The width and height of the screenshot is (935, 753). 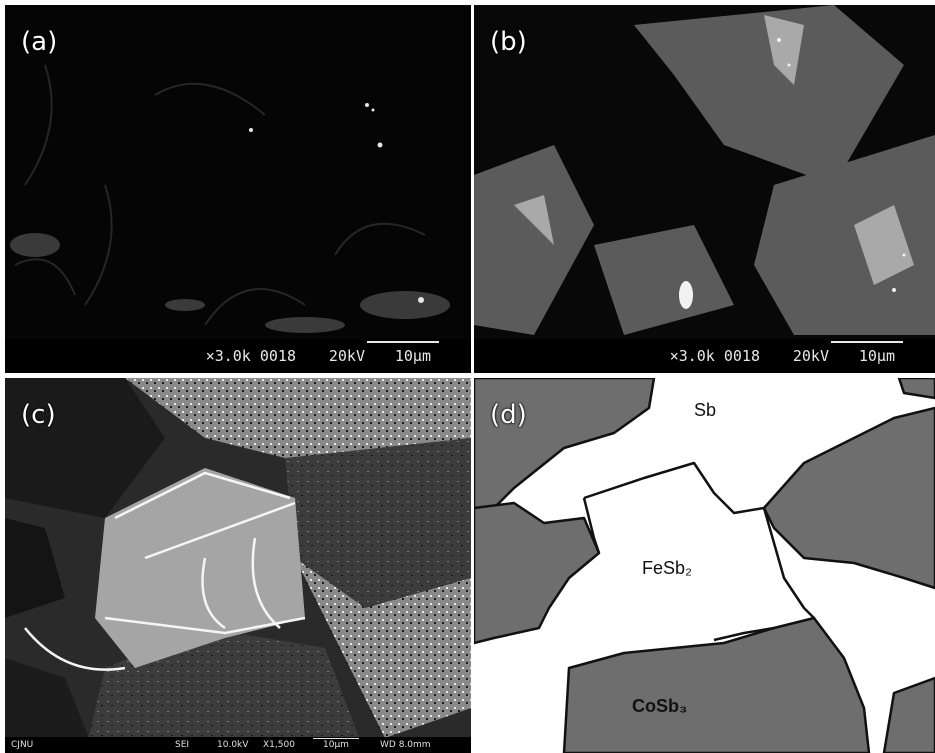 What do you see at coordinates (848, 498) in the screenshot?
I see `grain-right` at bounding box center [848, 498].